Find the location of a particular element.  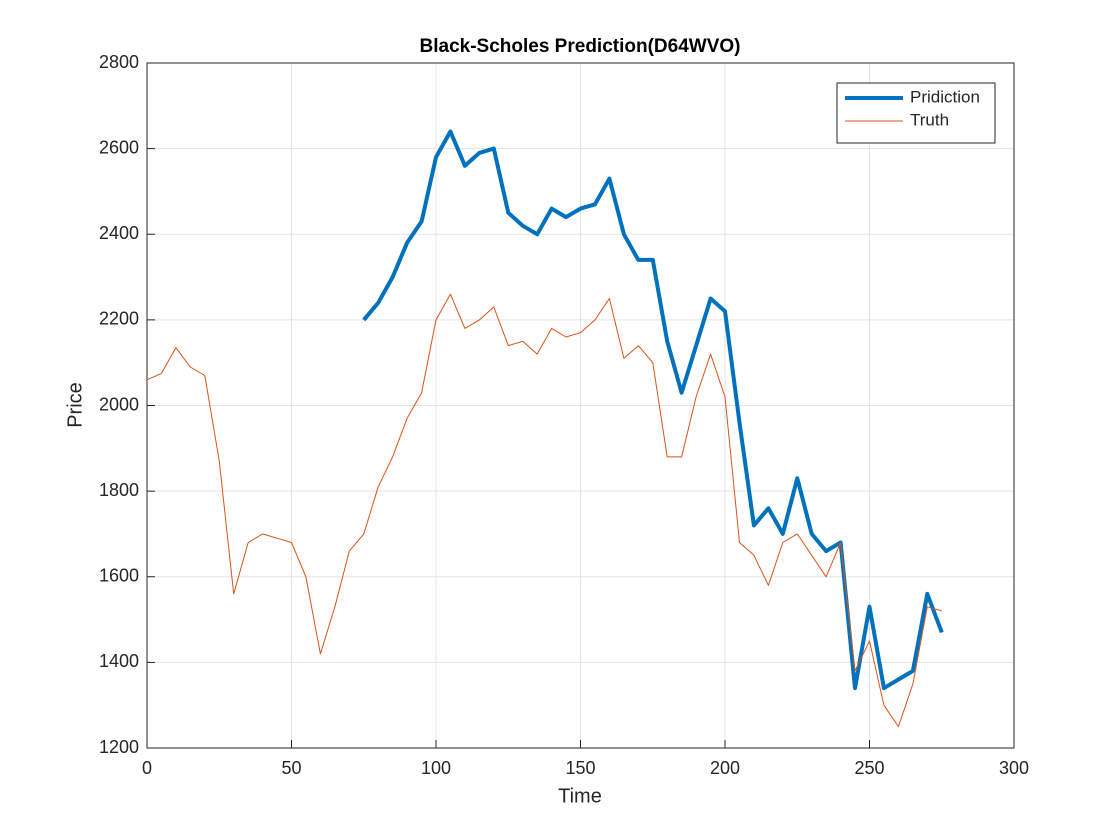

x-axis-label: Time is located at coordinates (580, 796).